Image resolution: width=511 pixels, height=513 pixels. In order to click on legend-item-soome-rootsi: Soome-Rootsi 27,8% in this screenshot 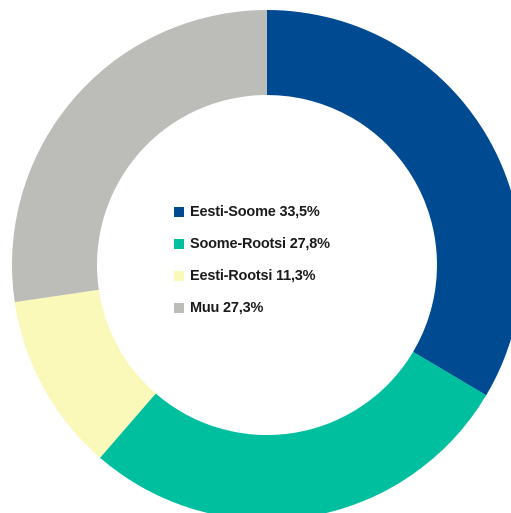, I will do `click(252, 244)`.